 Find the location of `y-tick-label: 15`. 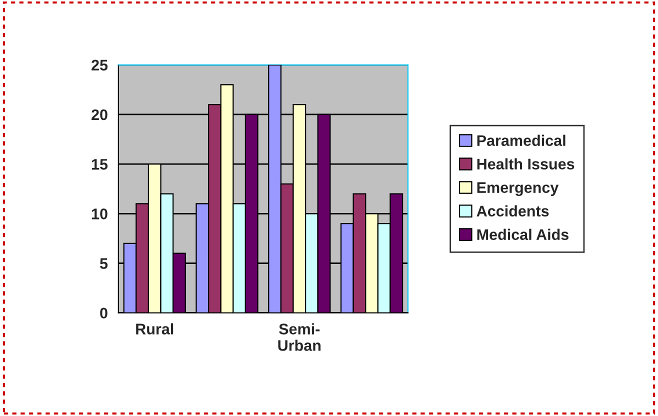

y-tick-label: 15 is located at coordinates (100, 164).